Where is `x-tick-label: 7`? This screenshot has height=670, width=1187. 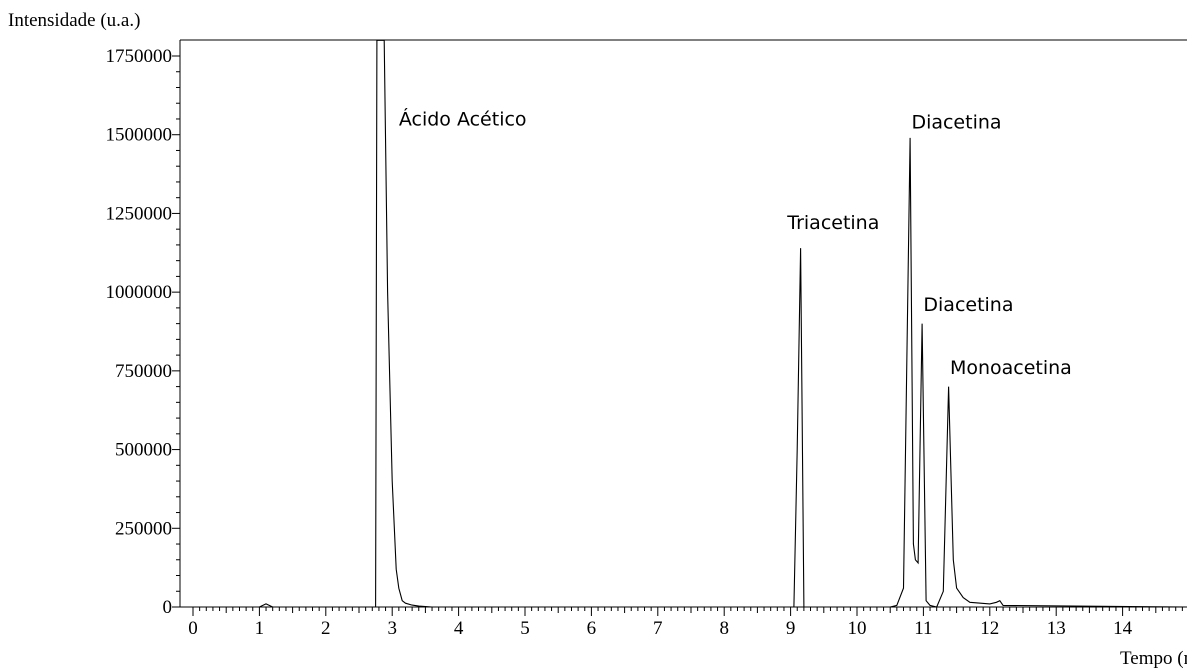 x-tick-label: 7 is located at coordinates (658, 628).